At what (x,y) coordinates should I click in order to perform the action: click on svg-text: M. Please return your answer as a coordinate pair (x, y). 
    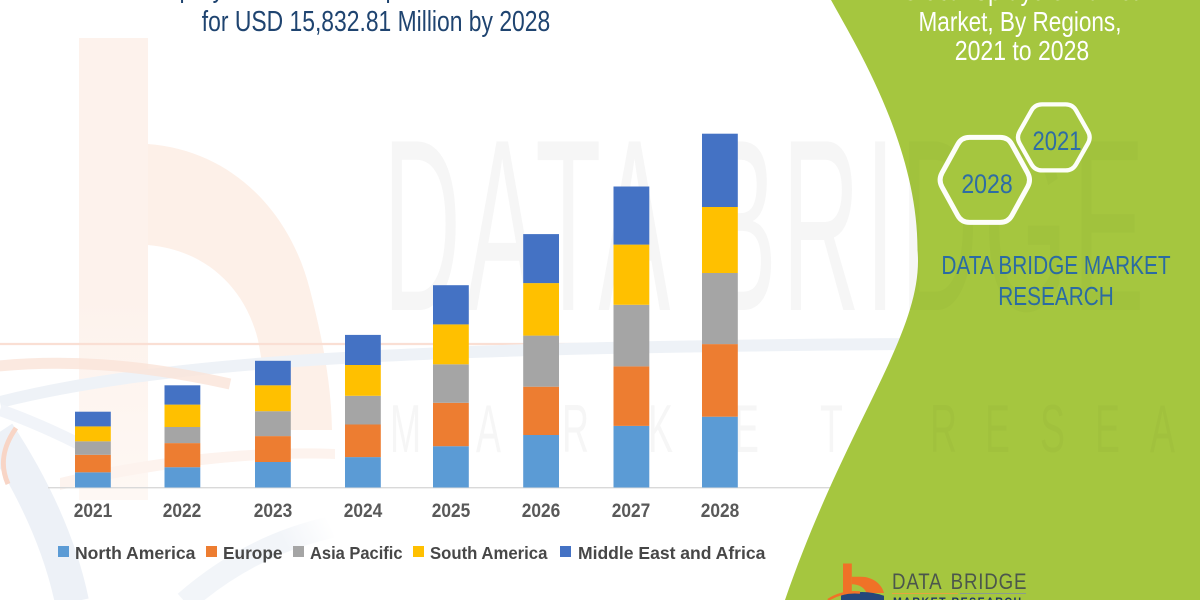
    Looking at the image, I should click on (405, 428).